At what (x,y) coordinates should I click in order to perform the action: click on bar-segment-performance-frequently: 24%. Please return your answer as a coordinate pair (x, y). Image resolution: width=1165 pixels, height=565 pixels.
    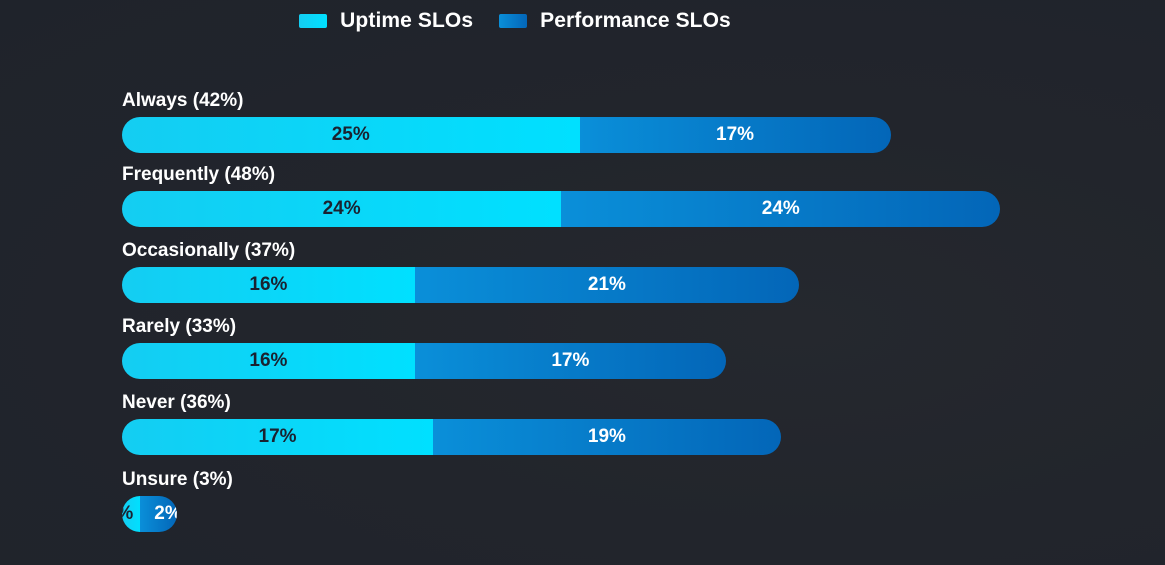
    Looking at the image, I should click on (781, 209).